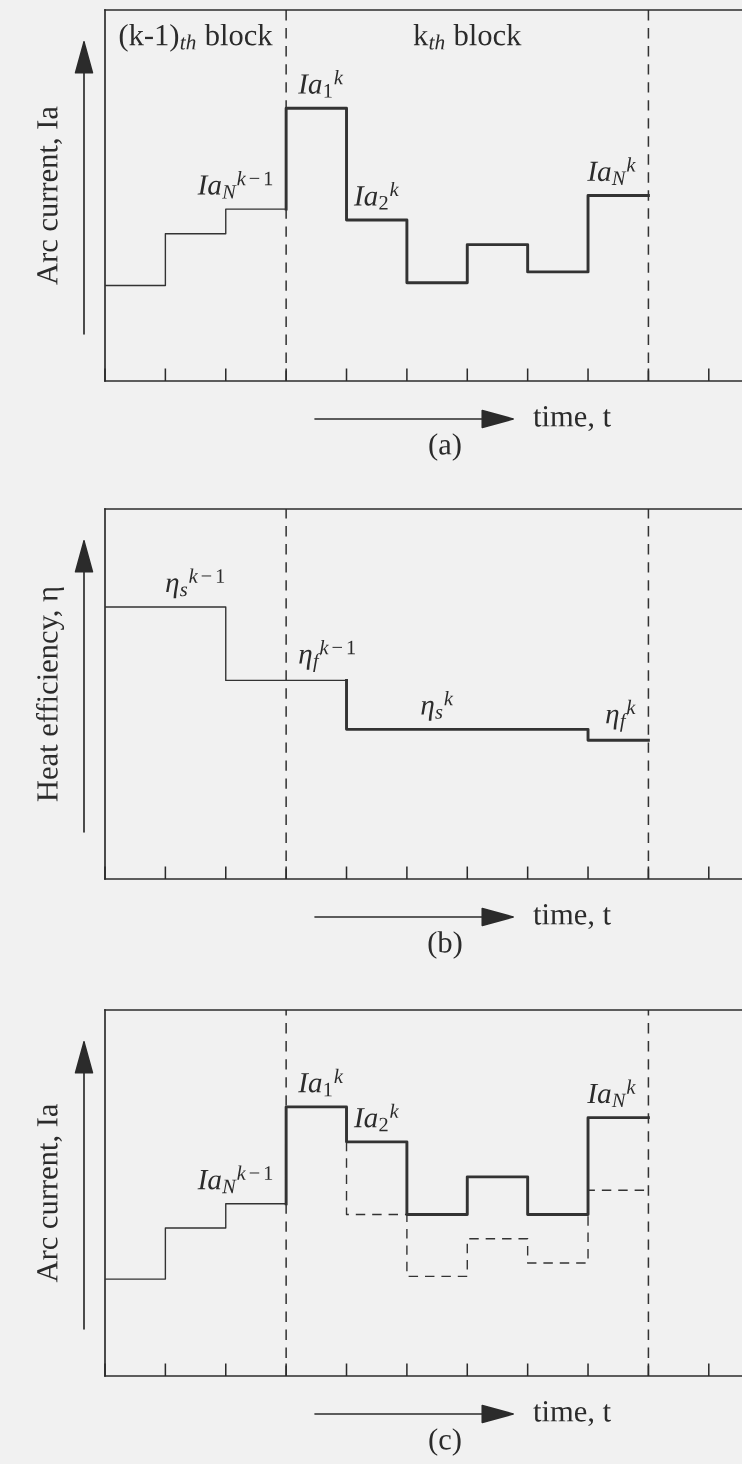 Image resolution: width=742 pixels, height=1464 pixels. Describe the element at coordinates (195, 583) in the screenshot. I see `annotation: η$_{s}$$^{k−1}$` at that location.